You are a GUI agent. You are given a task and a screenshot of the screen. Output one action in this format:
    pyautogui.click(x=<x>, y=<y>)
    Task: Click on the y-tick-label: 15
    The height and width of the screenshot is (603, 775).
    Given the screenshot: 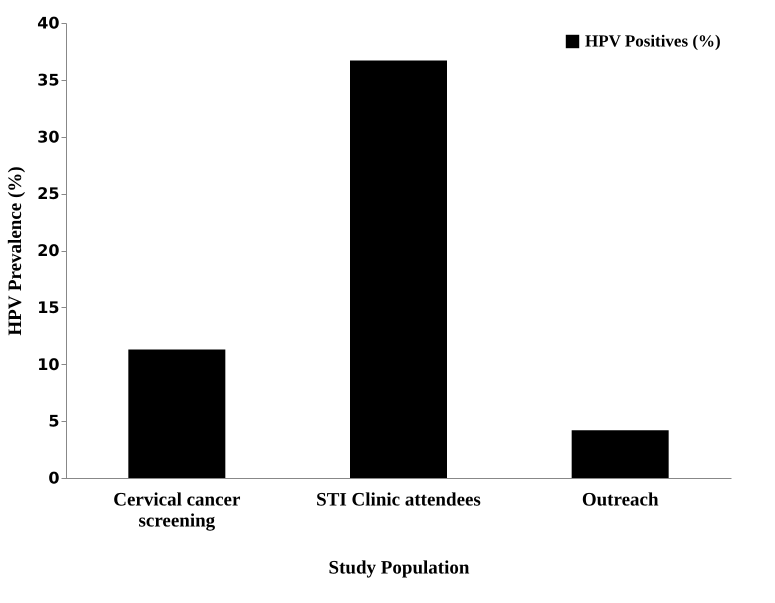 What is the action you would take?
    pyautogui.click(x=48, y=307)
    